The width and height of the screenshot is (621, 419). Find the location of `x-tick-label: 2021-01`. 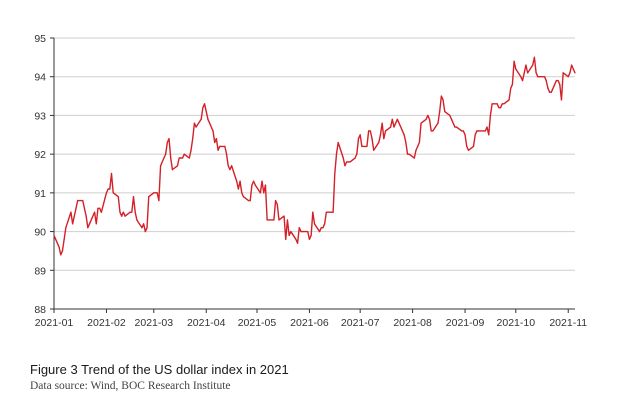

x-tick-label: 2021-01 is located at coordinates (54, 323).